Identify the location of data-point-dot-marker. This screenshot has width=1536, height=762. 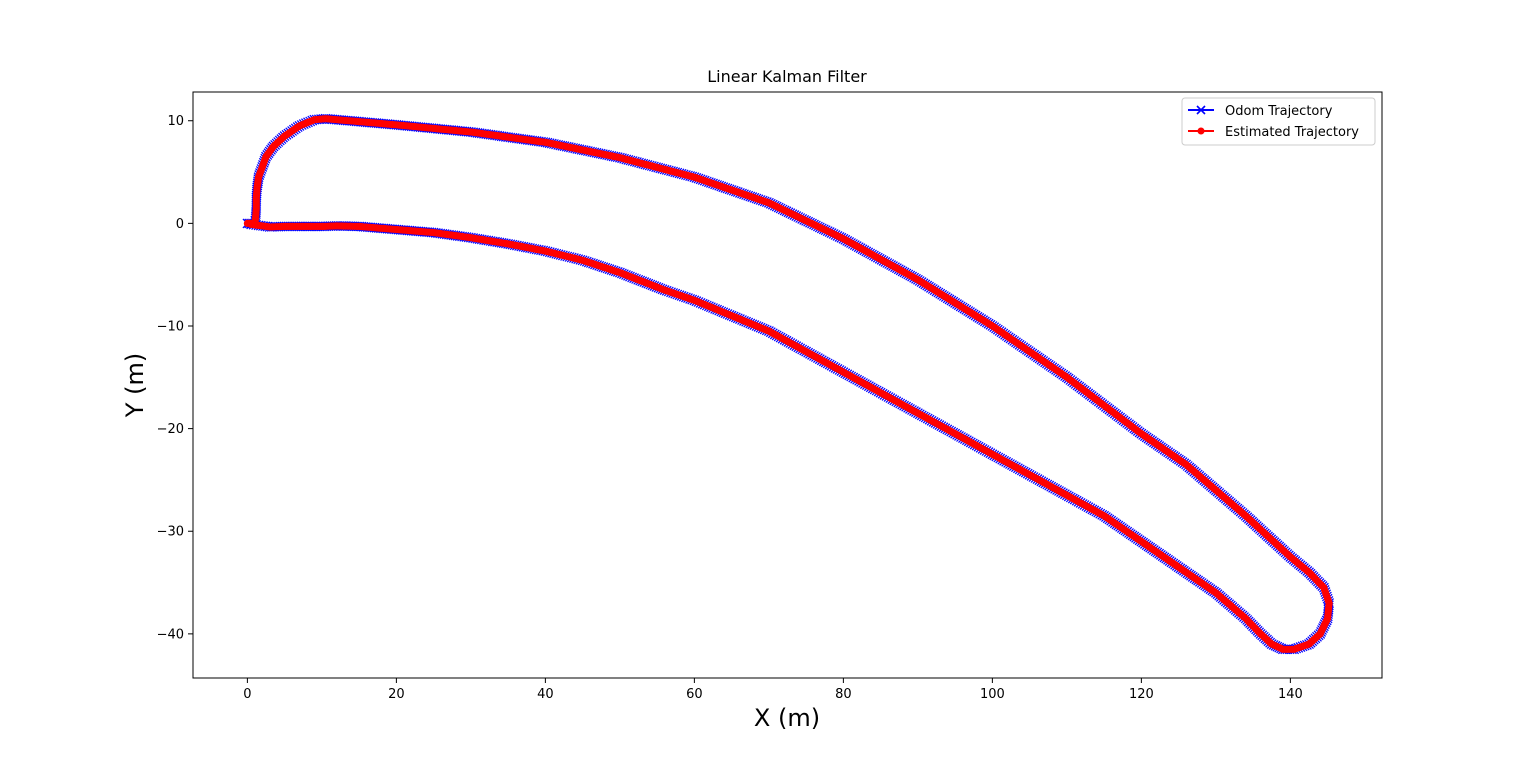
(251, 224).